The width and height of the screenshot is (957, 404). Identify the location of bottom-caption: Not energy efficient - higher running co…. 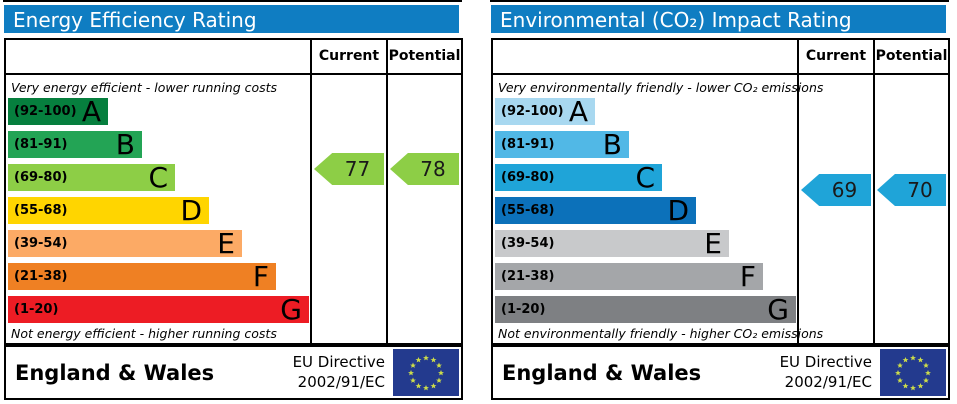
(144, 333).